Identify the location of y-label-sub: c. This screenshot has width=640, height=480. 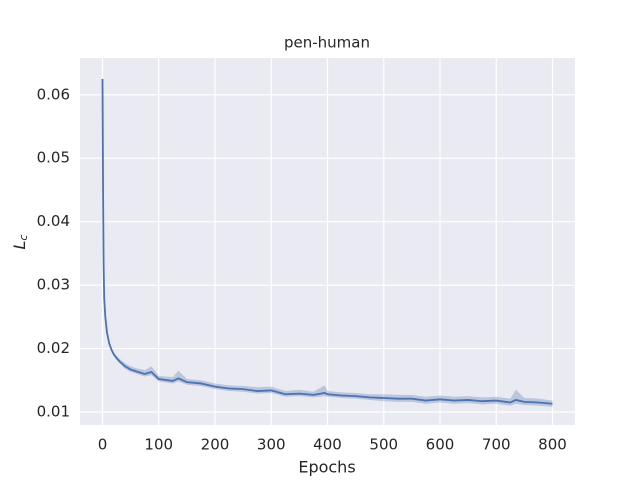
(23, 238).